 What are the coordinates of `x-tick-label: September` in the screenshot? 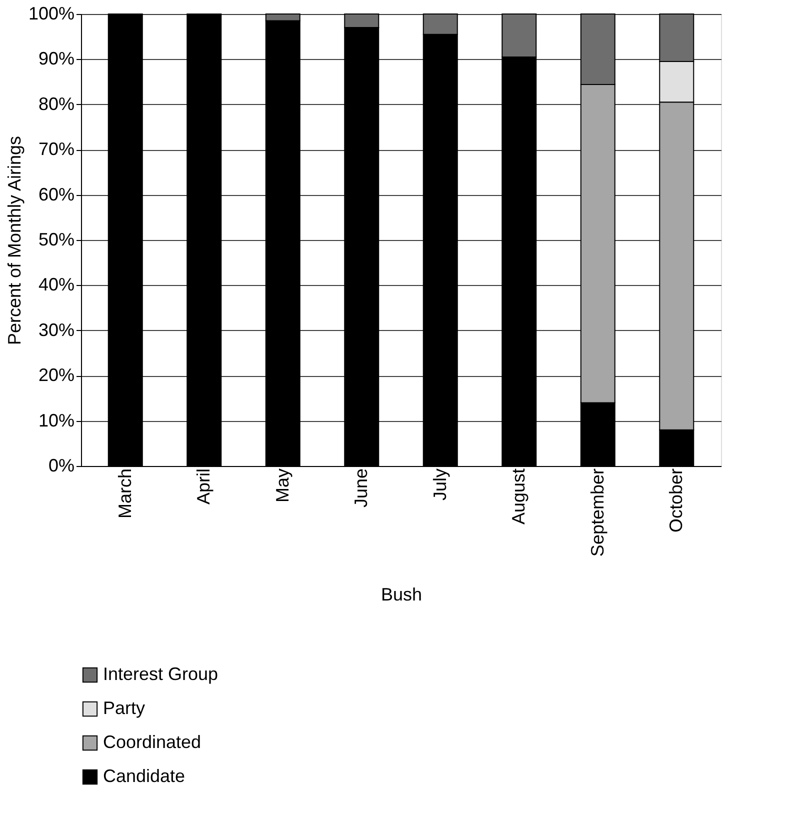 It's located at (597, 512).